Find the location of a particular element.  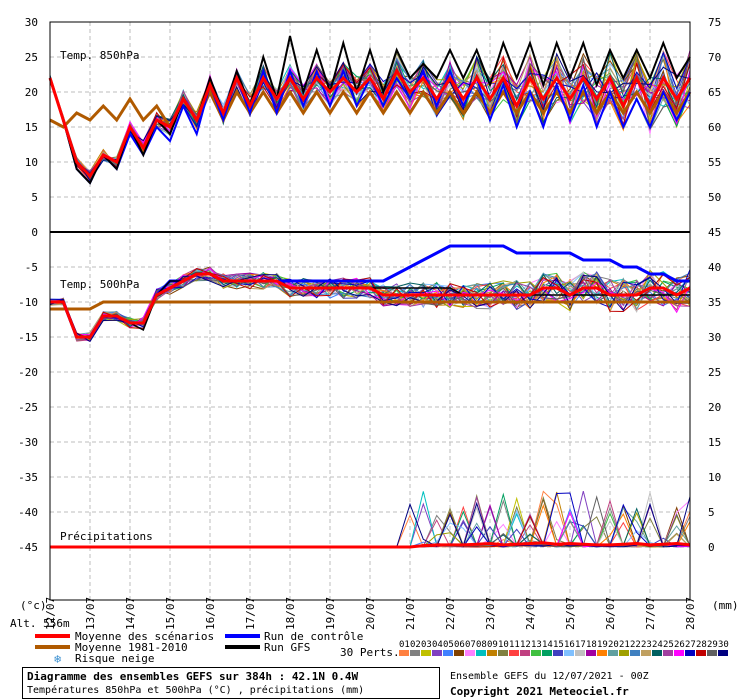

x-tick-label: 19/07 is located at coordinates (330, 613).